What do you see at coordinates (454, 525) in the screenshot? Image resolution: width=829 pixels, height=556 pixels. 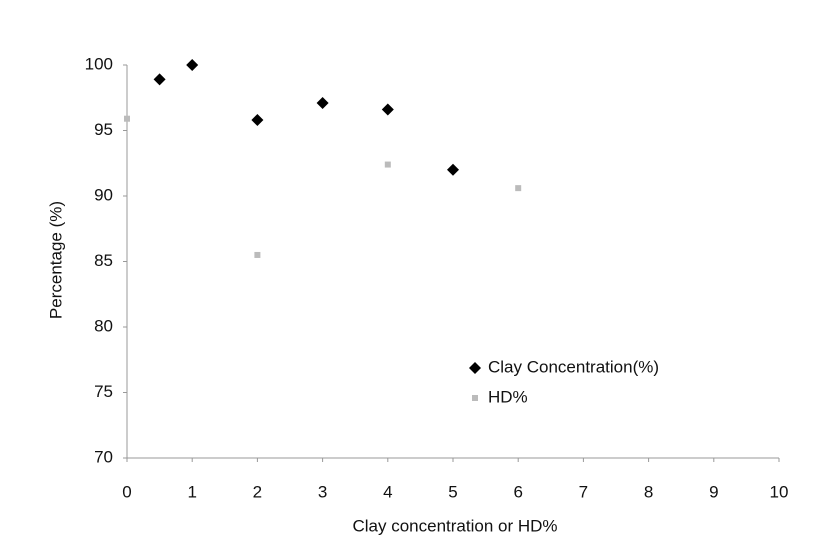 I see `x-axis-label: Clay concentration or HD%` at bounding box center [454, 525].